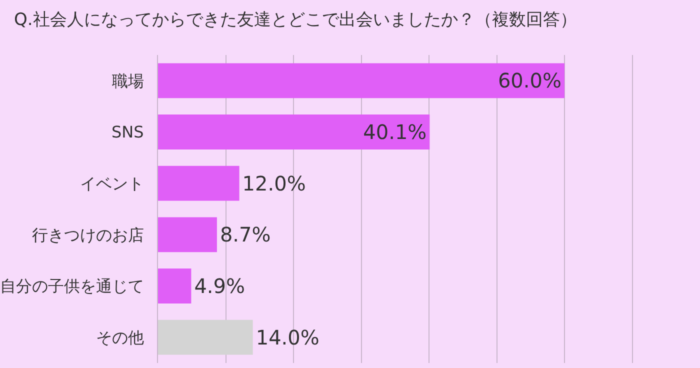  What do you see at coordinates (245, 234) in the screenshot?
I see `data-label: 8.7%` at bounding box center [245, 234].